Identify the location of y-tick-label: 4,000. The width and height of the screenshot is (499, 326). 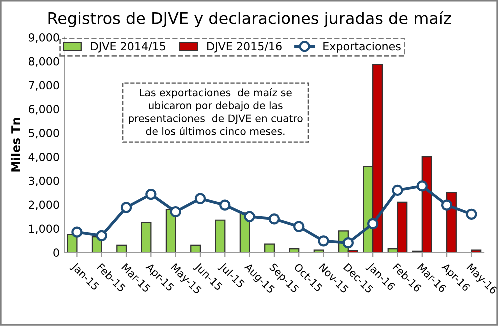
(44, 158).